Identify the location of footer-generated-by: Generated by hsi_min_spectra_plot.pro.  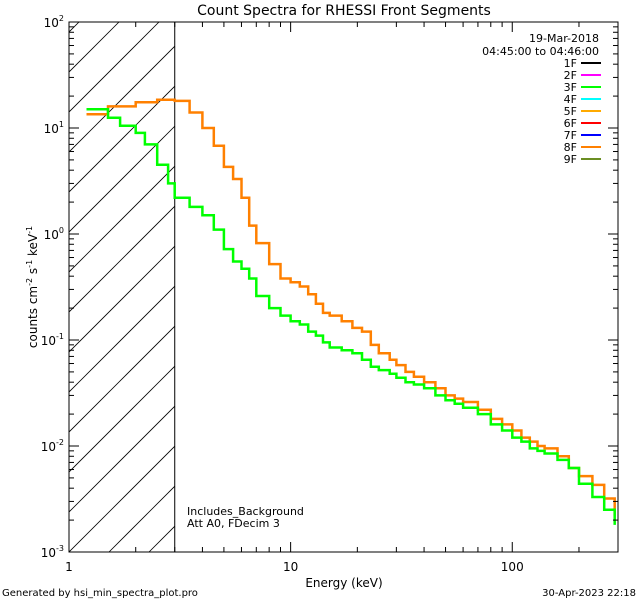
(100, 593).